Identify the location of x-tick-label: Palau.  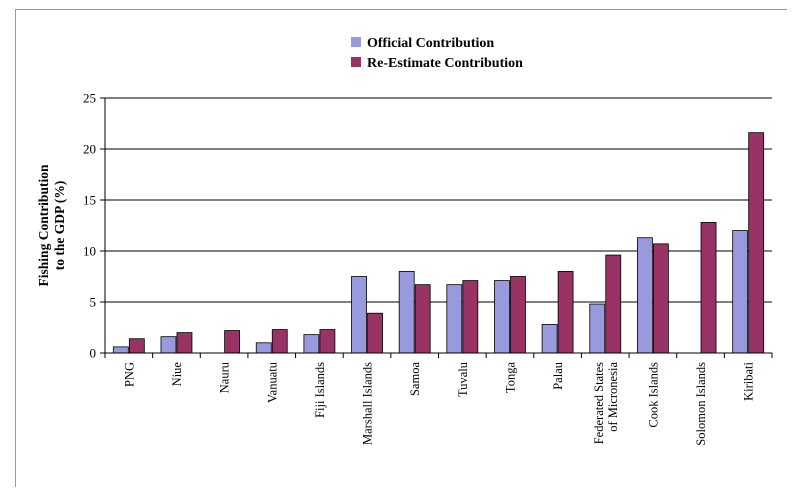
(558, 375).